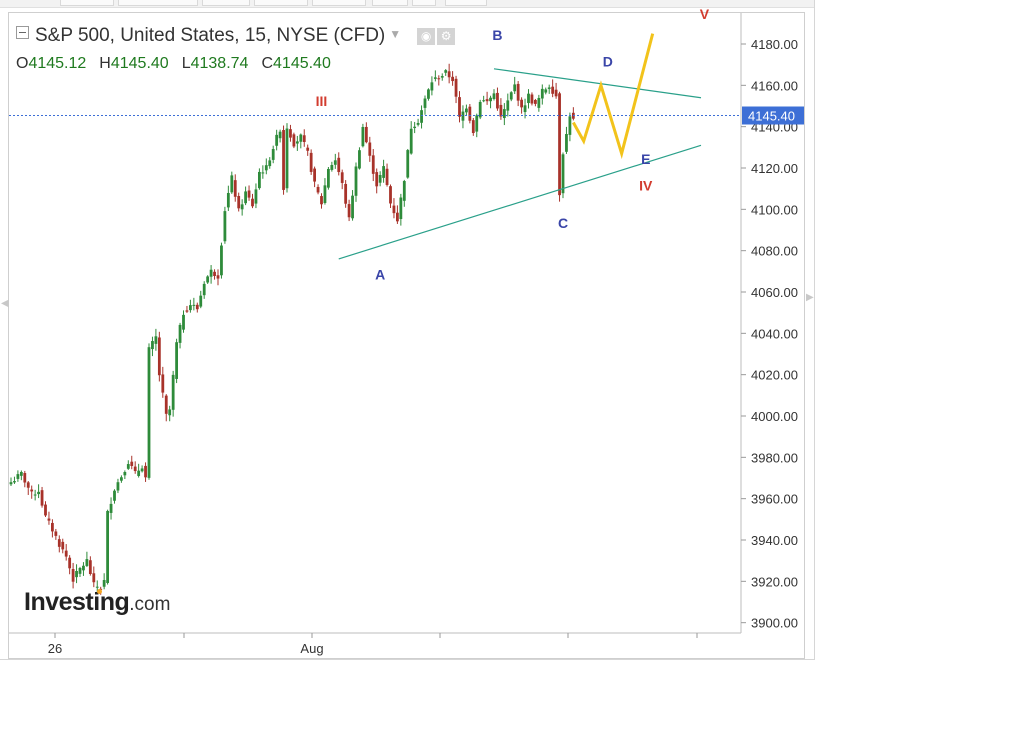 Image resolution: width=1017 pixels, height=742 pixels. Describe the element at coordinates (22, 63) in the screenshot. I see `open-prefix: O` at that location.